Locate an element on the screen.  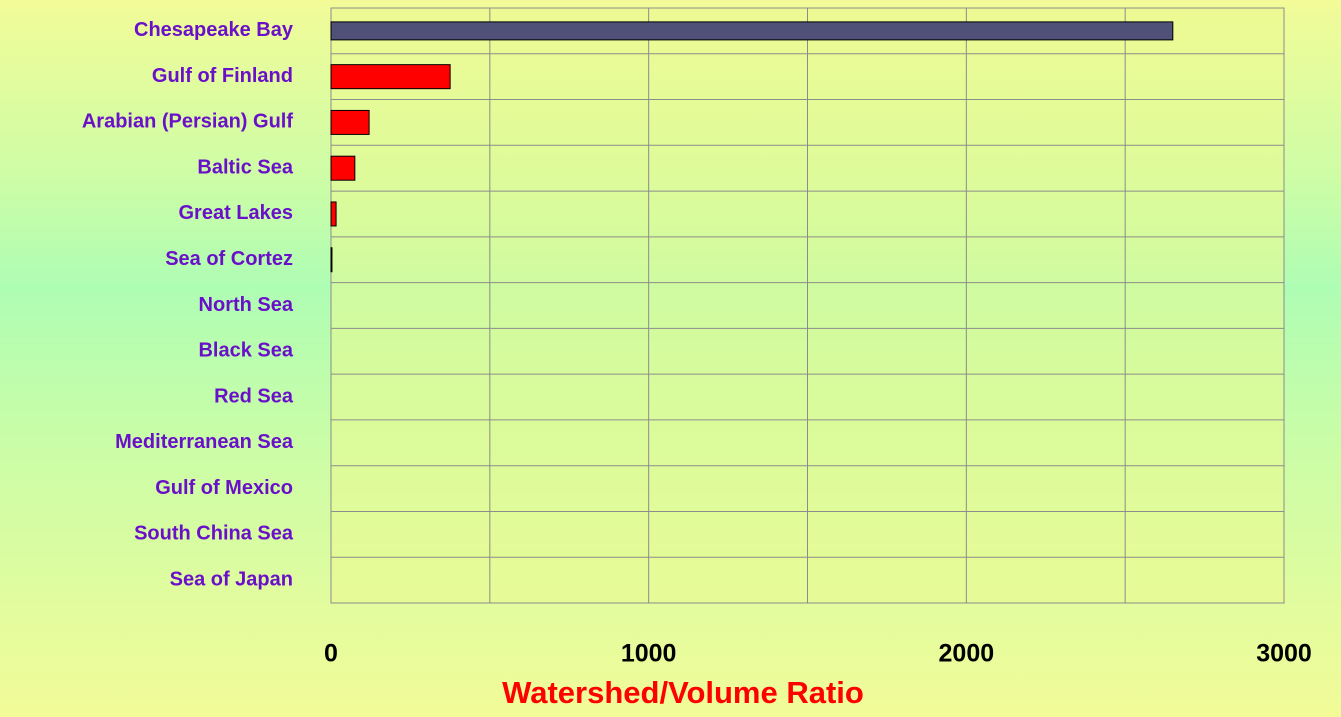
x-tick-label: 1000 is located at coordinates (649, 654).